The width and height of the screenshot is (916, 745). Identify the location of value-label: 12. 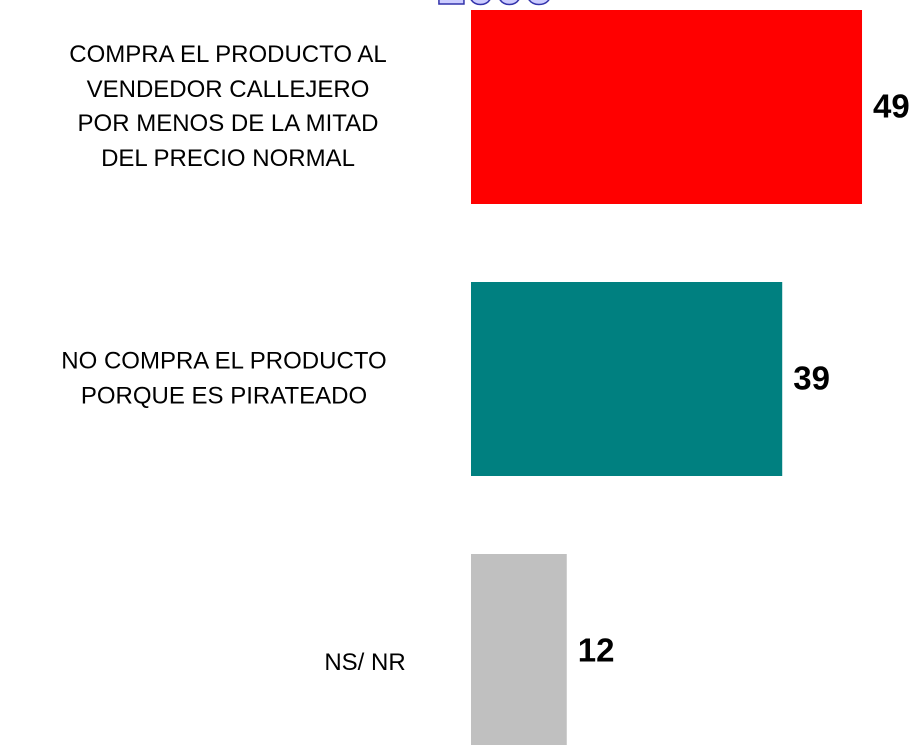
(596, 650).